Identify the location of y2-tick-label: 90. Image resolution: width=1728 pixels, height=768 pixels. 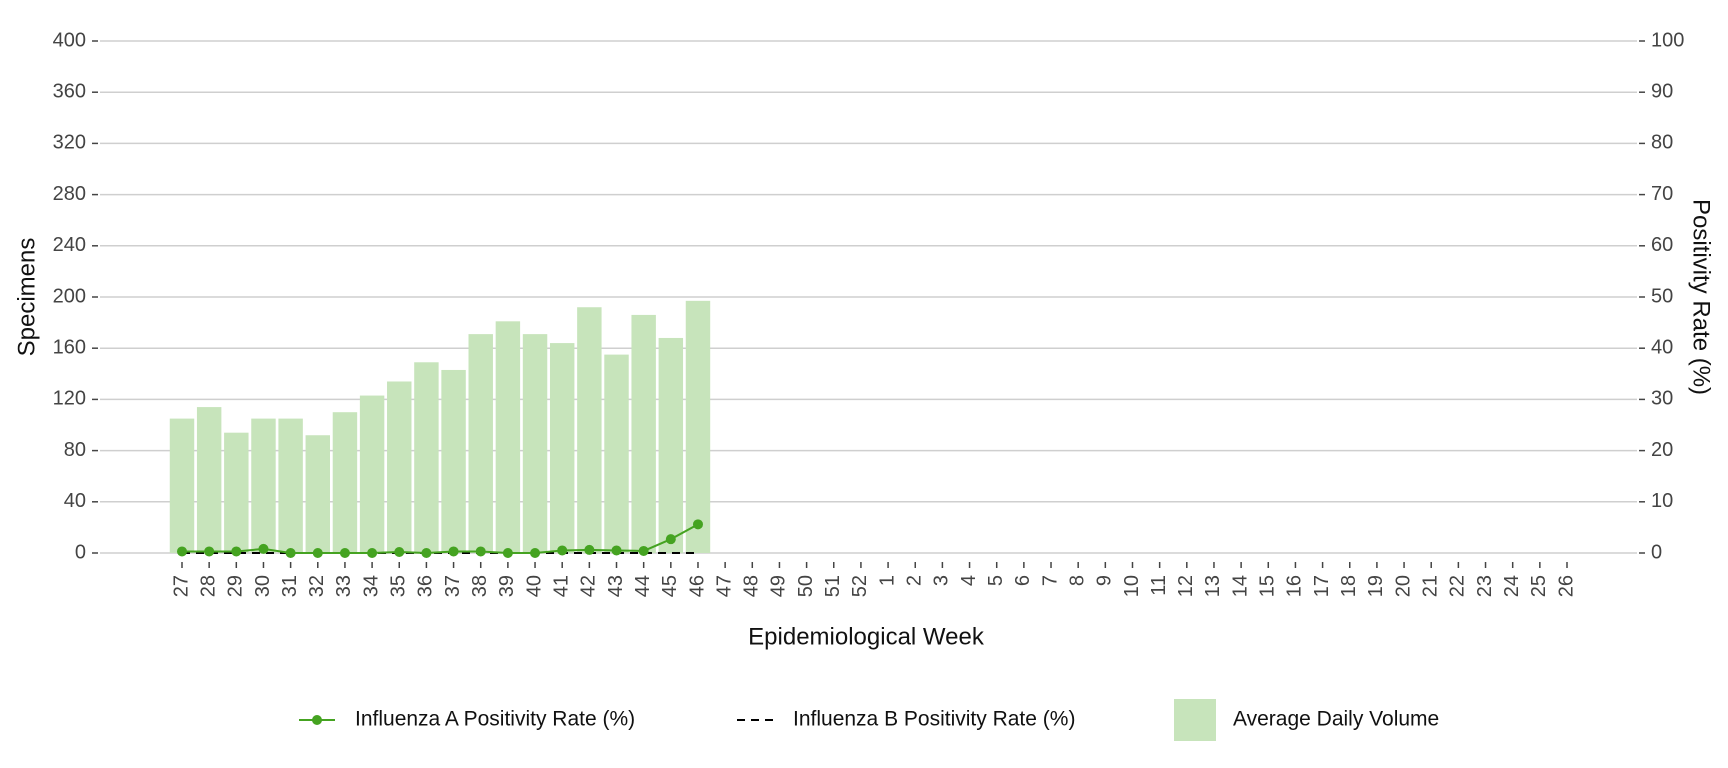
(1662, 91).